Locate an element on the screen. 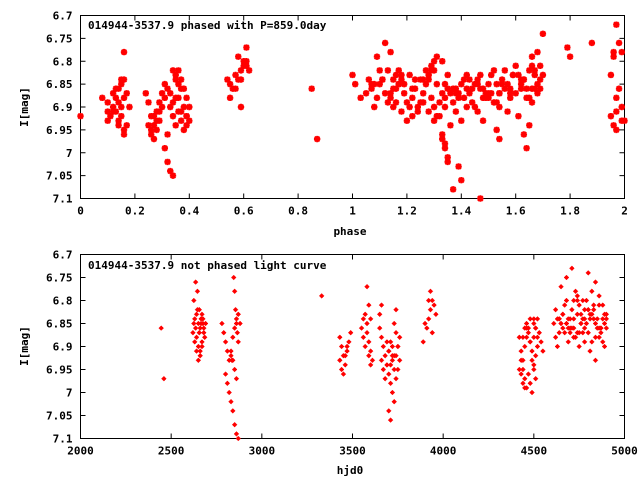 This screenshot has width=640, height=480. x-tick-label: 4500 is located at coordinates (534, 451).